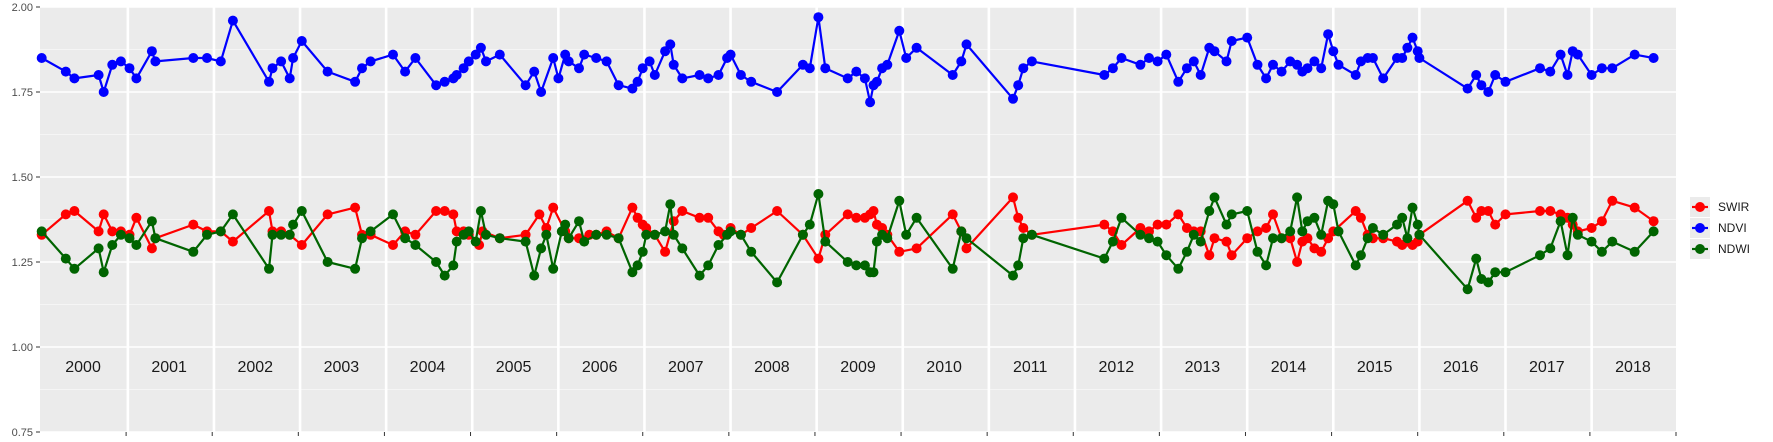  I want to click on y-tick-label: 1.00, so click(22, 348).